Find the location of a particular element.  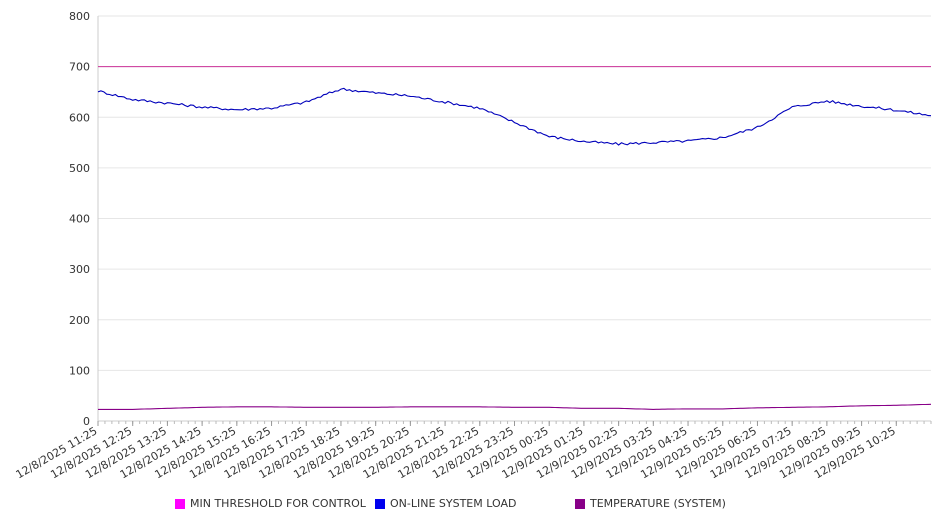

y-axis: 0 100 200 300 400 500 600 700 800 is located at coordinates (84, 219).